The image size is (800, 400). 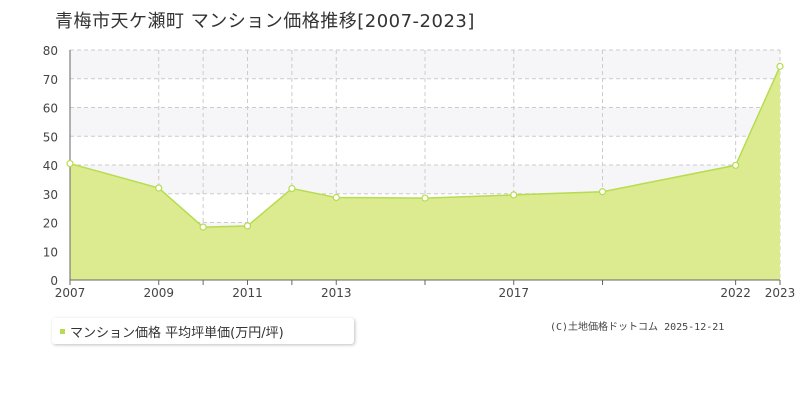 What do you see at coordinates (50, 137) in the screenshot?
I see `y-tick-label: 50` at bounding box center [50, 137].